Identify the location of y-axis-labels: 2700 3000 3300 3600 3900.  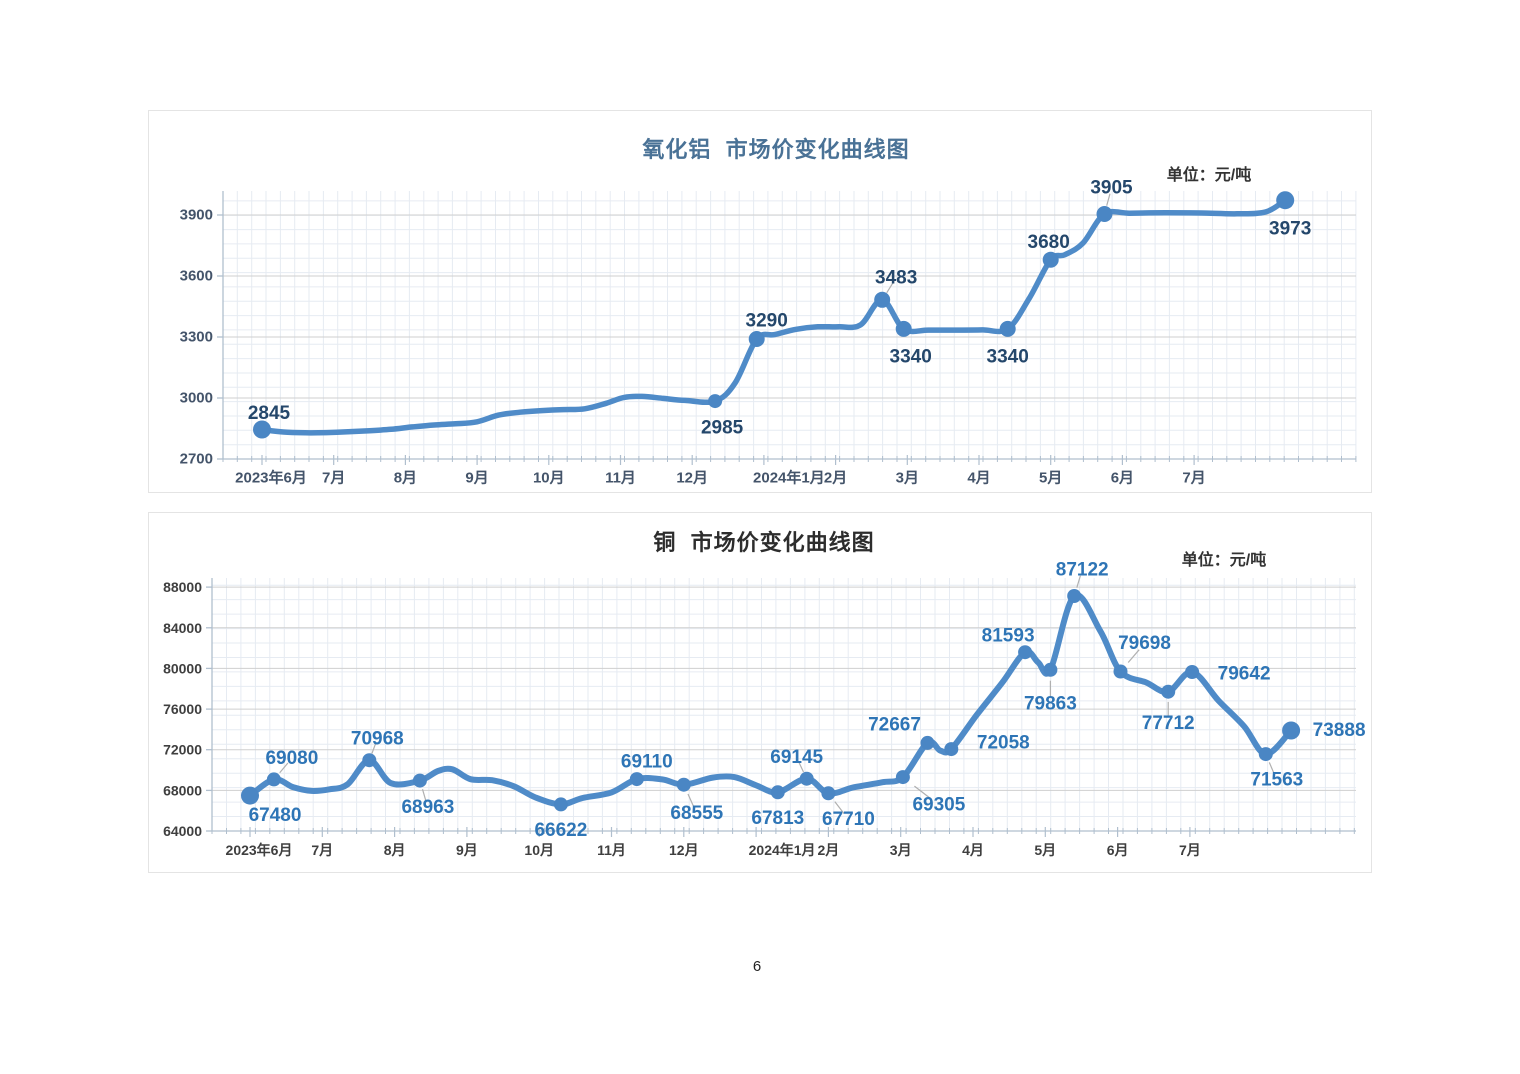
(196, 337).